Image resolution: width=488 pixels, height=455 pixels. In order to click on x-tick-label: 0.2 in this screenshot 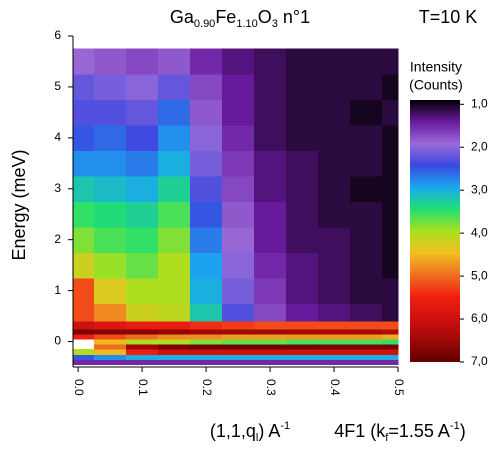, I will do `click(207, 387)`.